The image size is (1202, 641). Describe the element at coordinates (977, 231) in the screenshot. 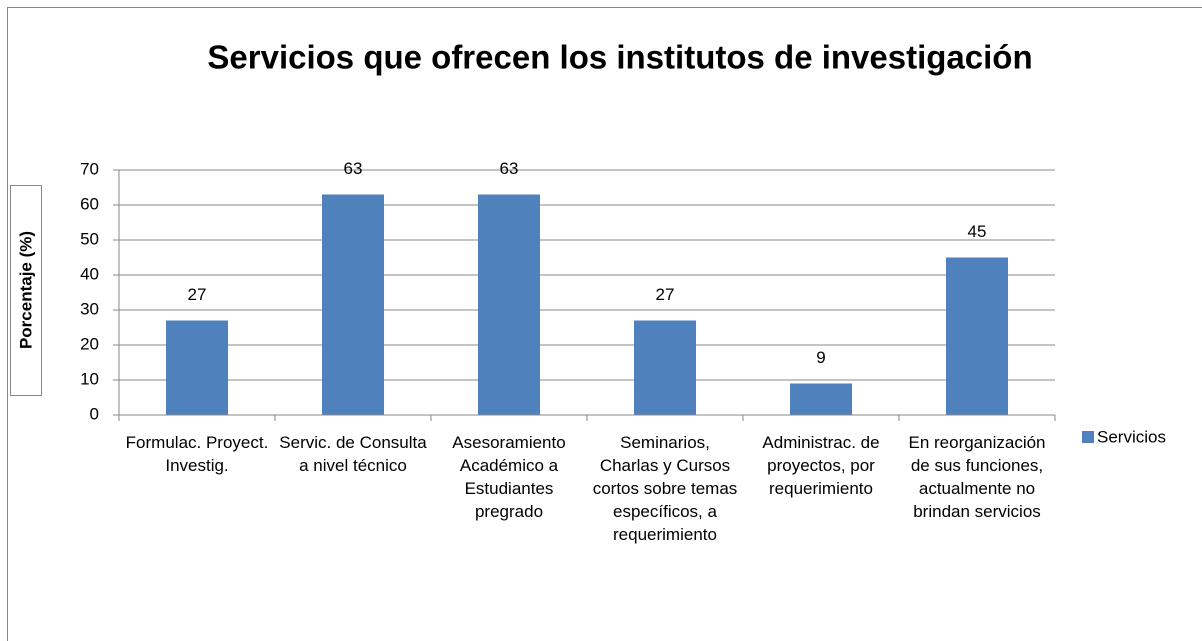

I see `value-label: 45` at that location.